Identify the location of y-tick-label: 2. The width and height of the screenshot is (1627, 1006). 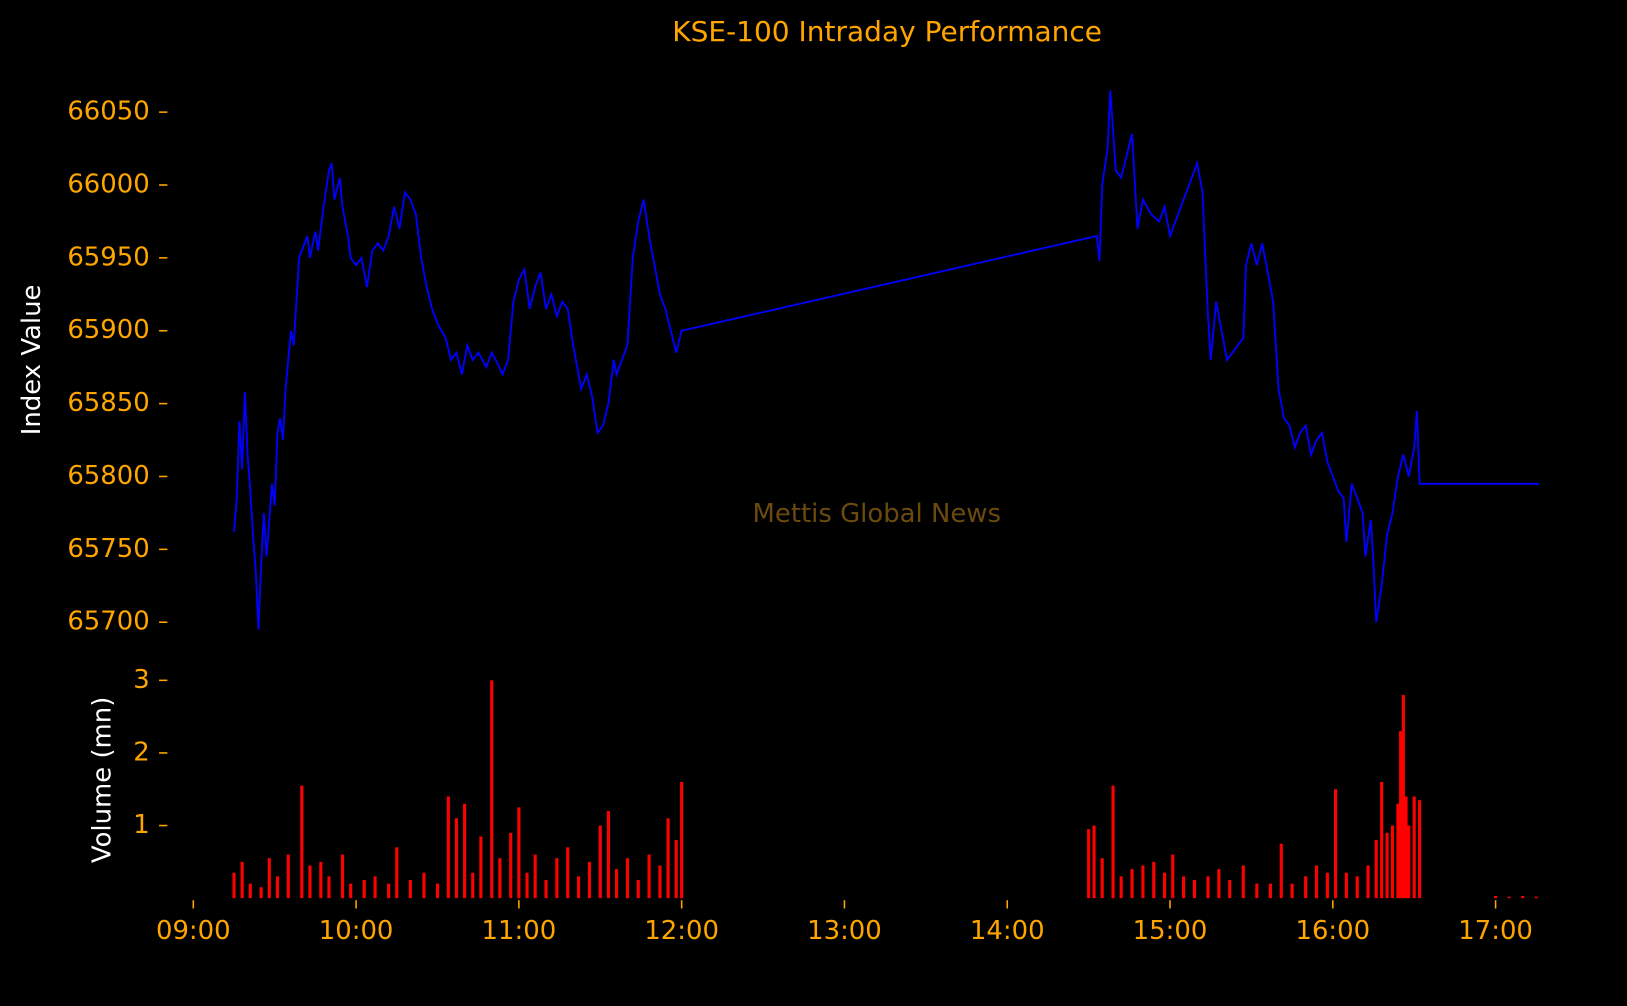
(141, 752).